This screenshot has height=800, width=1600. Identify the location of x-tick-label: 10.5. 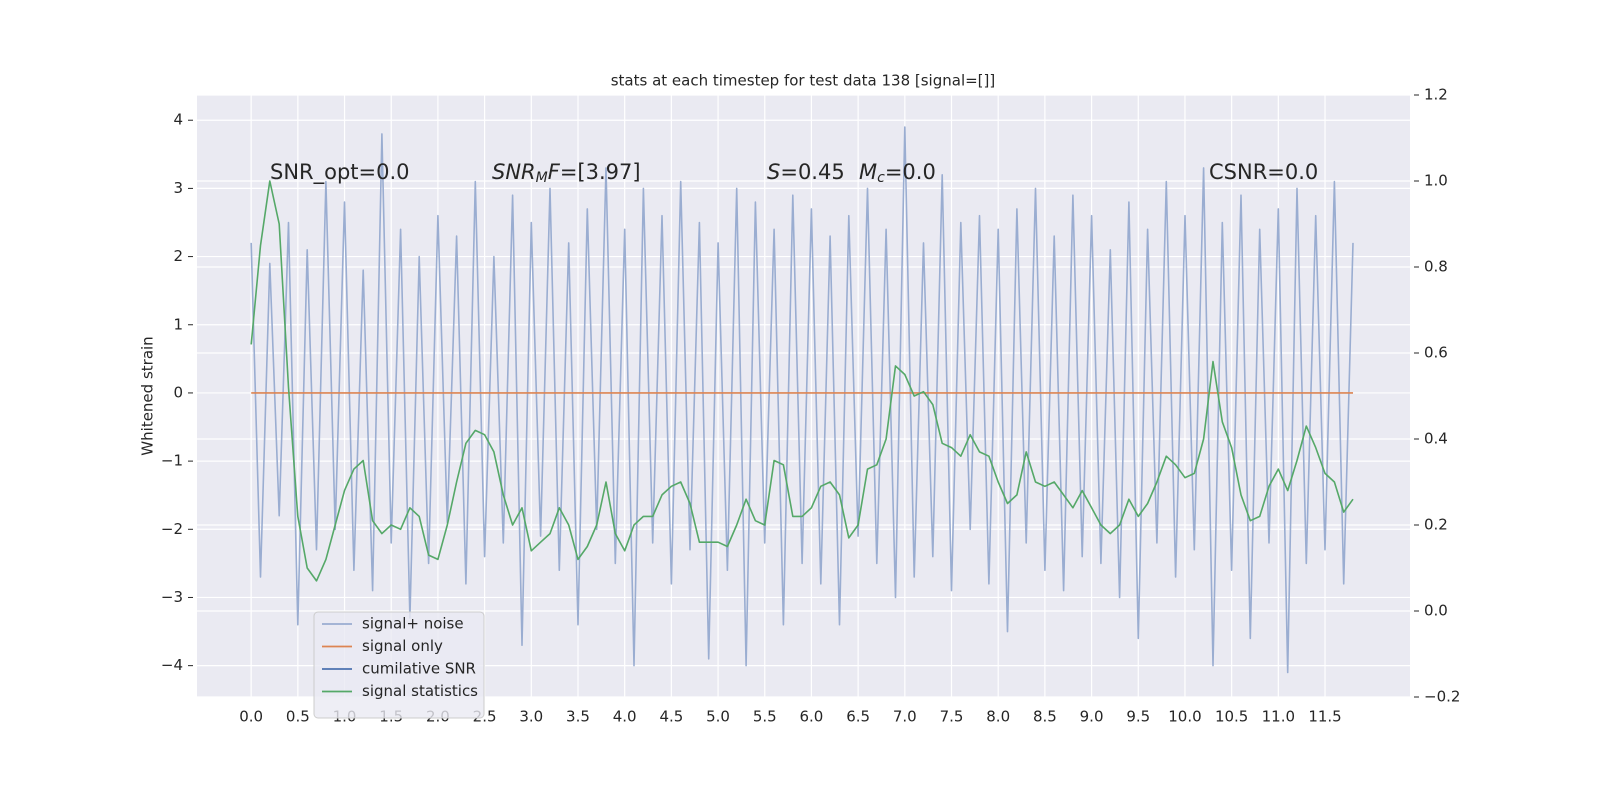
(1231, 717).